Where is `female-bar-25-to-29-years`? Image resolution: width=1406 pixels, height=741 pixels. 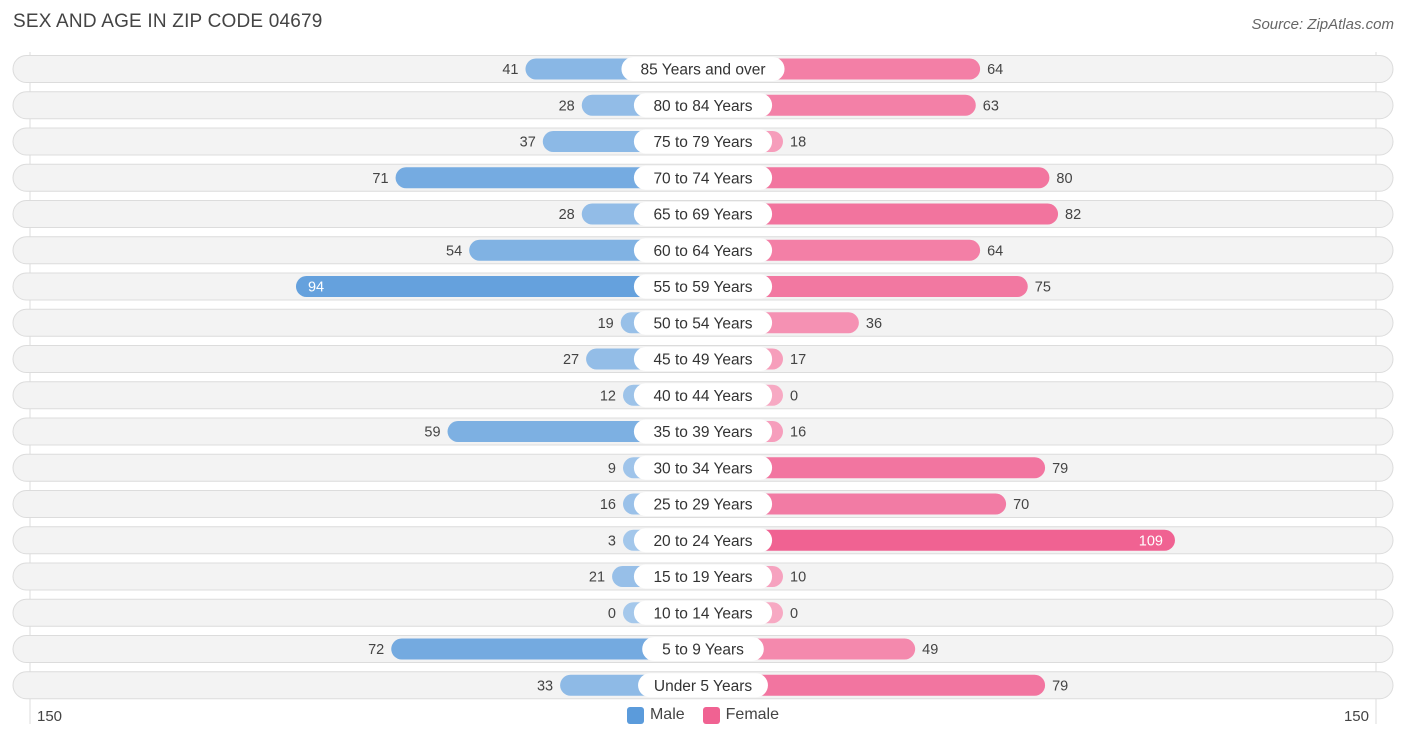
female-bar-25-to-29-years is located at coordinates (855, 504).